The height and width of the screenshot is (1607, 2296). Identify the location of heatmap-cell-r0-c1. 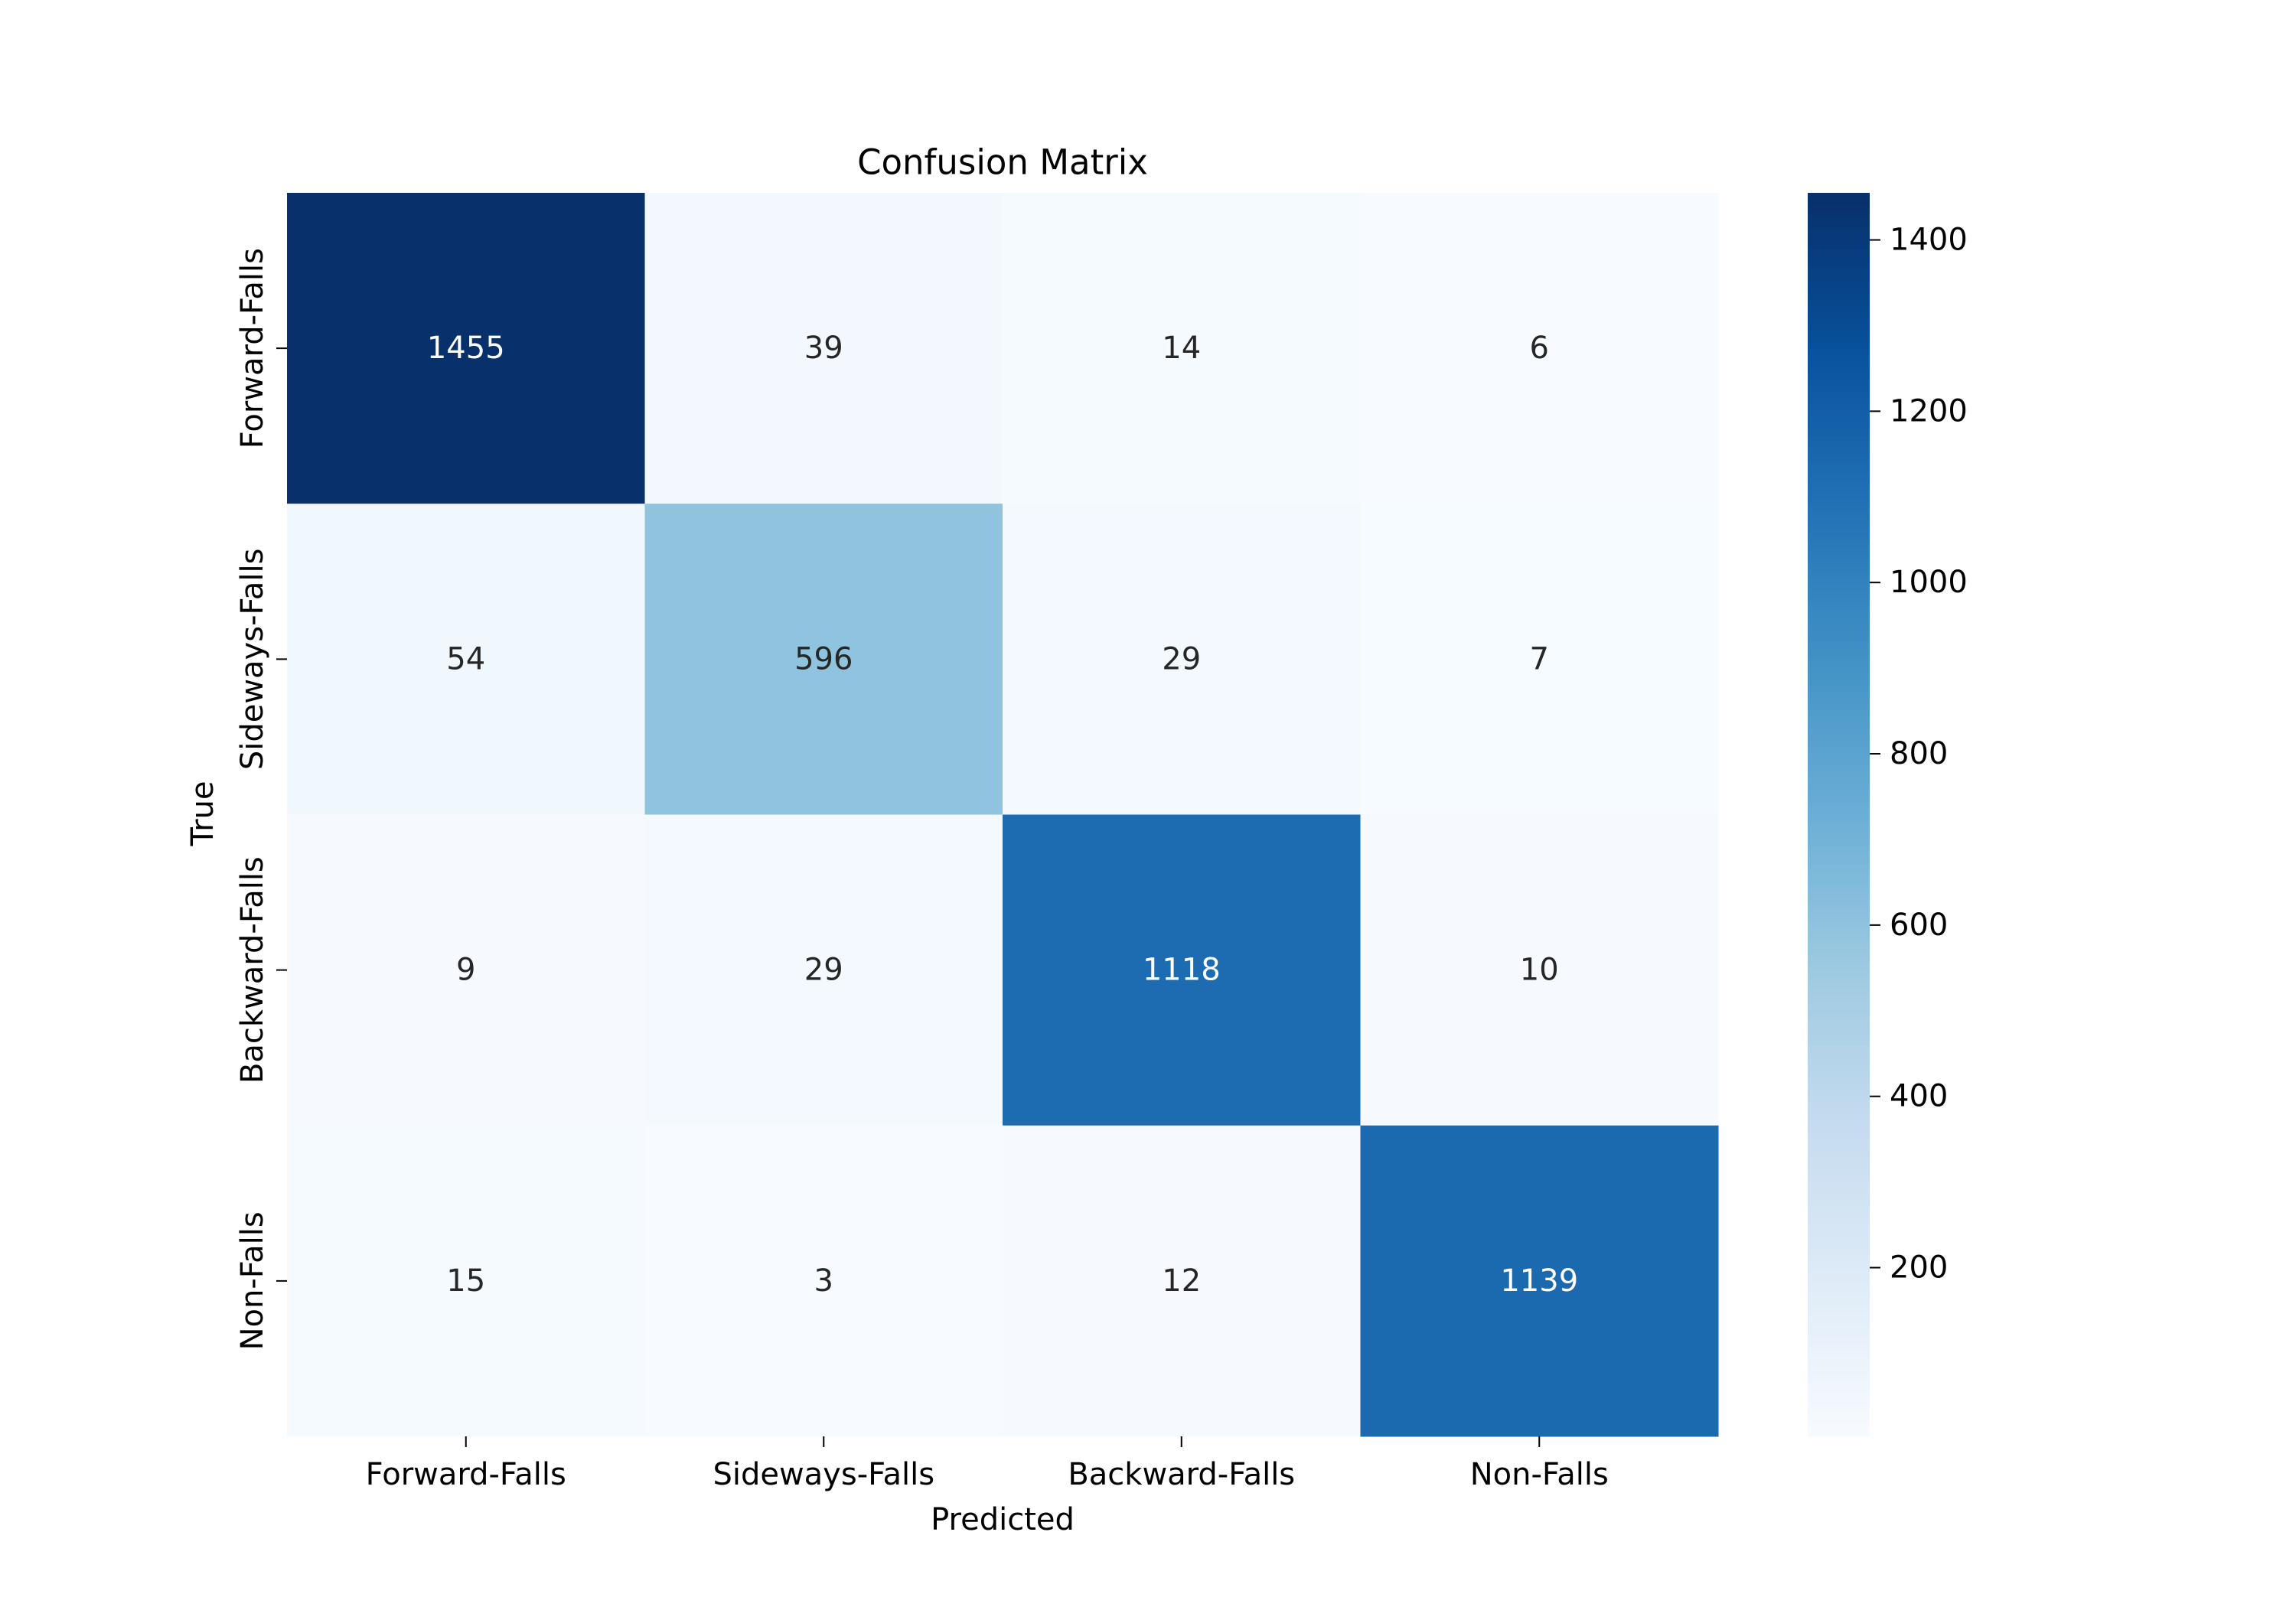
(823, 348).